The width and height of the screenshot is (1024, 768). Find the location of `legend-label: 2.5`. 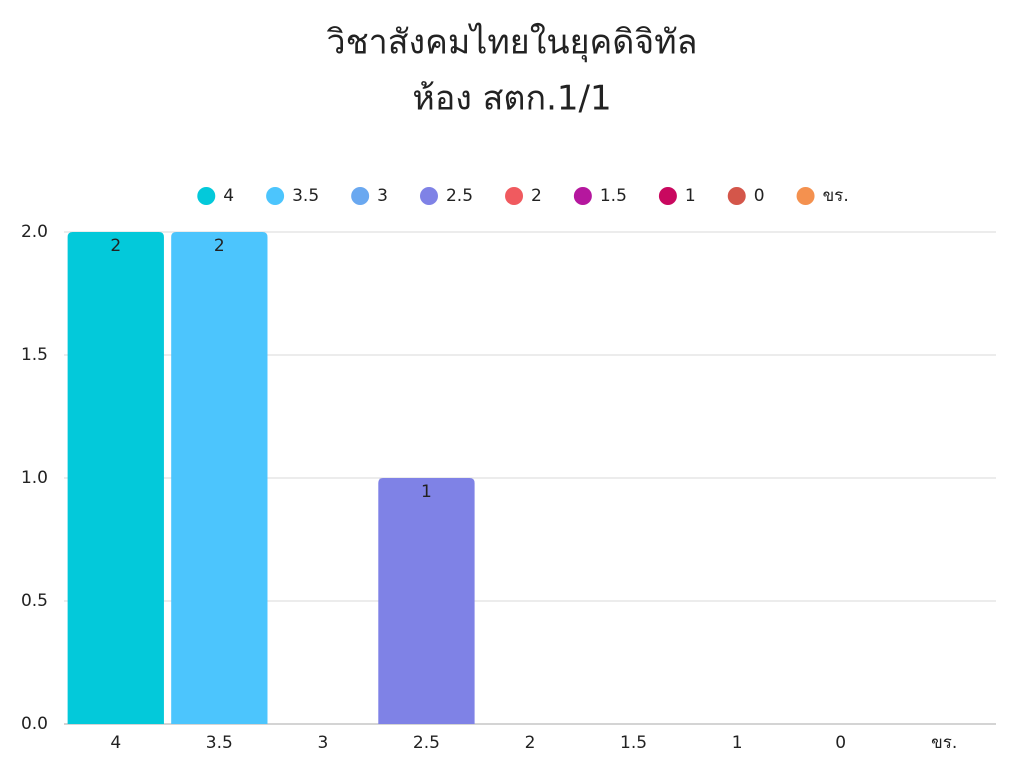

legend-label: 2.5 is located at coordinates (459, 196).